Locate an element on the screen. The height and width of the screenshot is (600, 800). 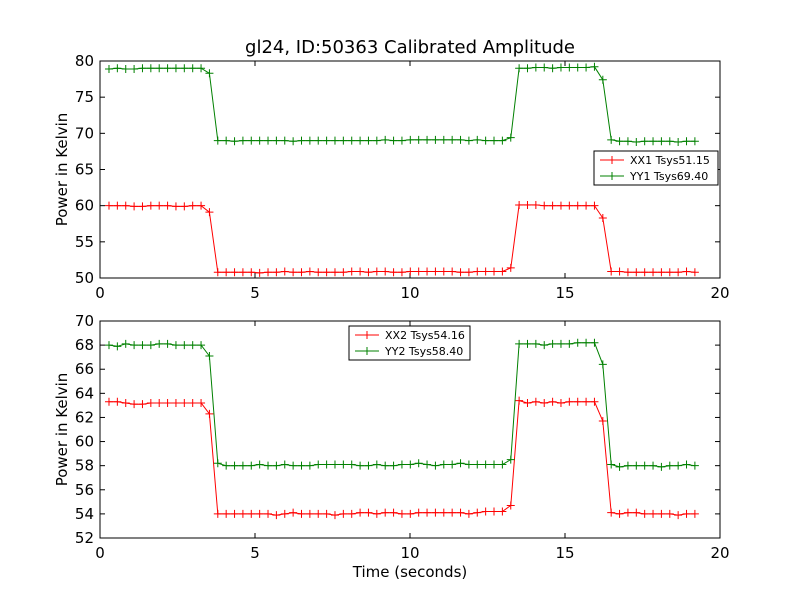
chart-title: gl24, ID:50363 Calibrated Amplitude is located at coordinates (410, 47).